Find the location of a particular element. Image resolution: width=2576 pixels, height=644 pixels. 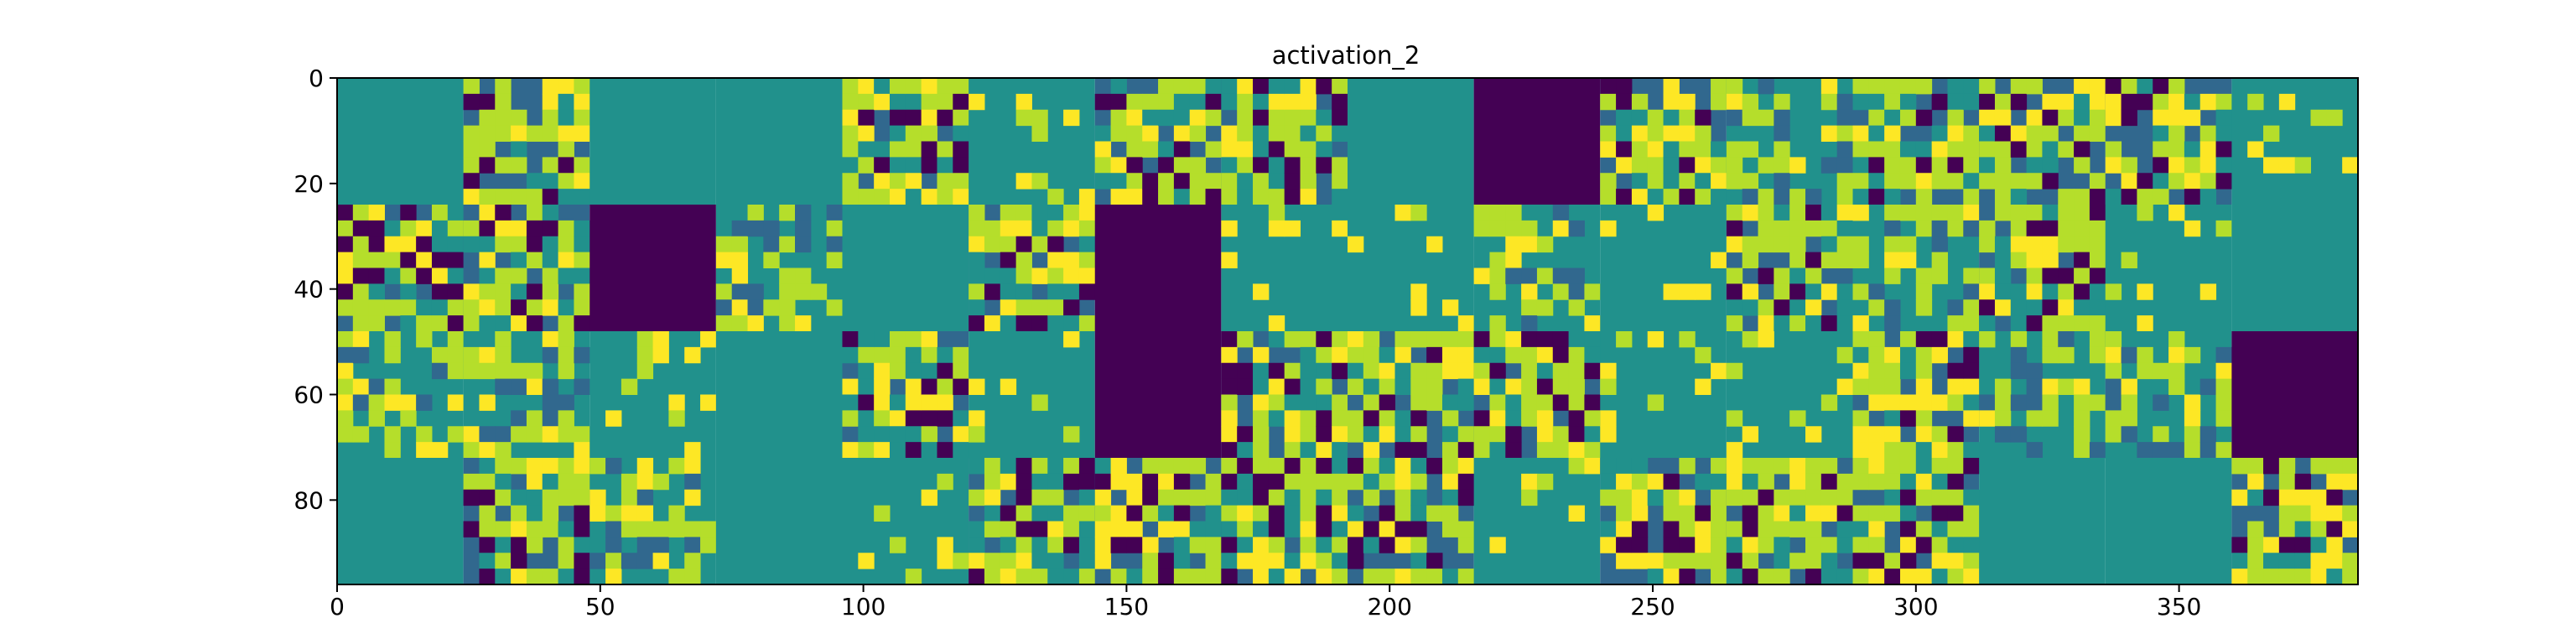

x-tick-label: 250 is located at coordinates (1652, 607).